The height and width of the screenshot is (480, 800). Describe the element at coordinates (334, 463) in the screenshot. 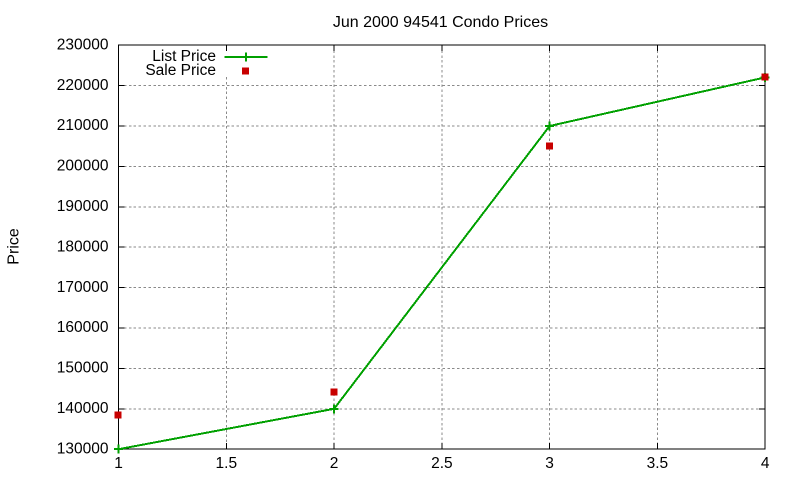

I see `svg-text: 2` at that location.